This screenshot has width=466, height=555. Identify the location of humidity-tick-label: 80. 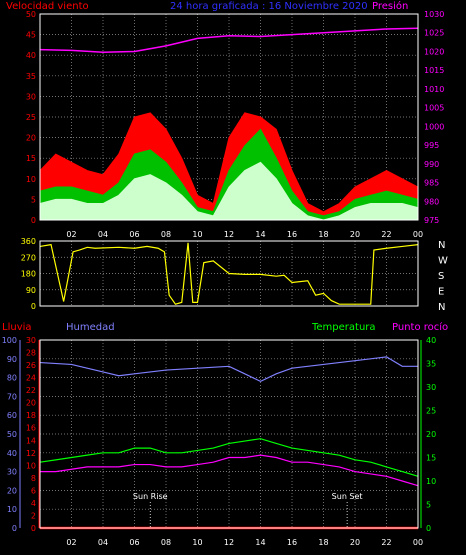
(12, 378).